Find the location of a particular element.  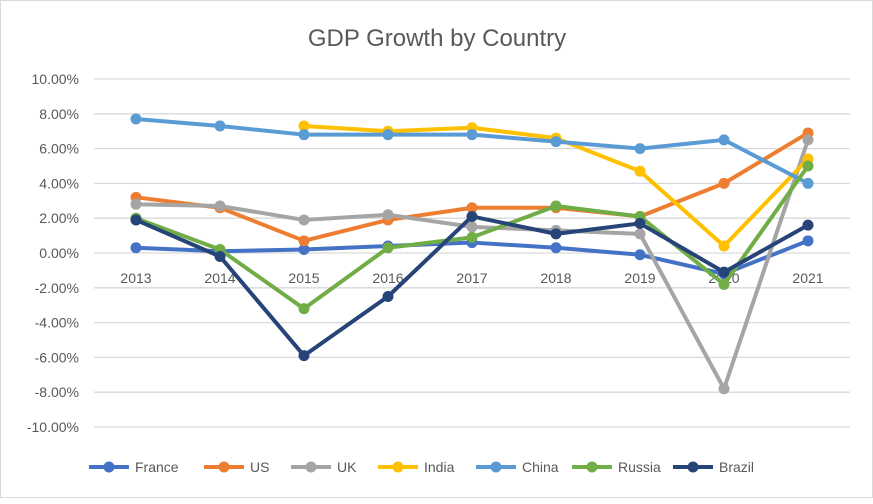

legend-label: UK is located at coordinates (347, 467).